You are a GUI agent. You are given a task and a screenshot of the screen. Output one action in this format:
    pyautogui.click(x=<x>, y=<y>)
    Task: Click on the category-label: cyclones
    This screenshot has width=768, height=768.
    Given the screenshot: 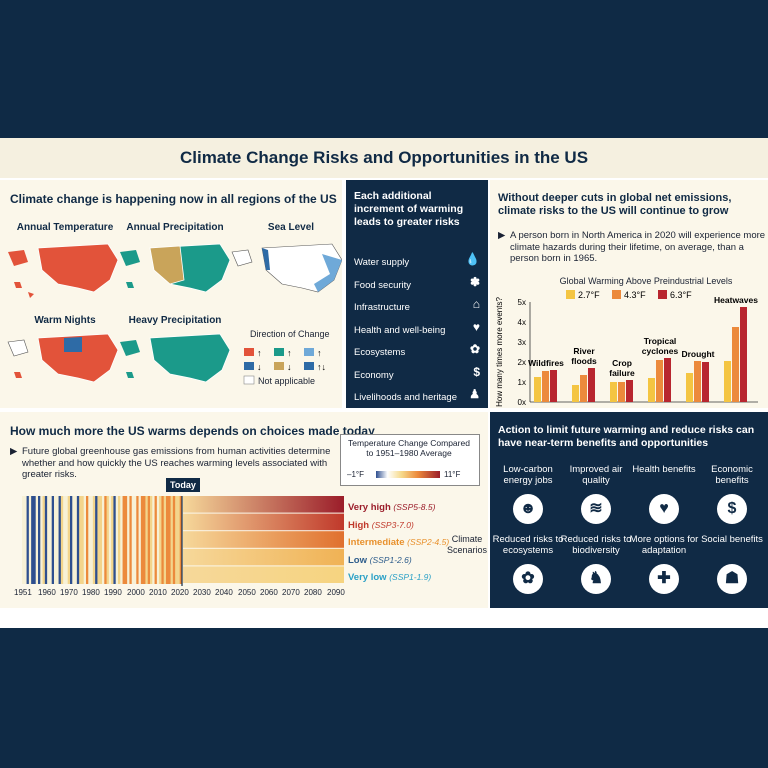 What is the action you would take?
    pyautogui.click(x=660, y=351)
    